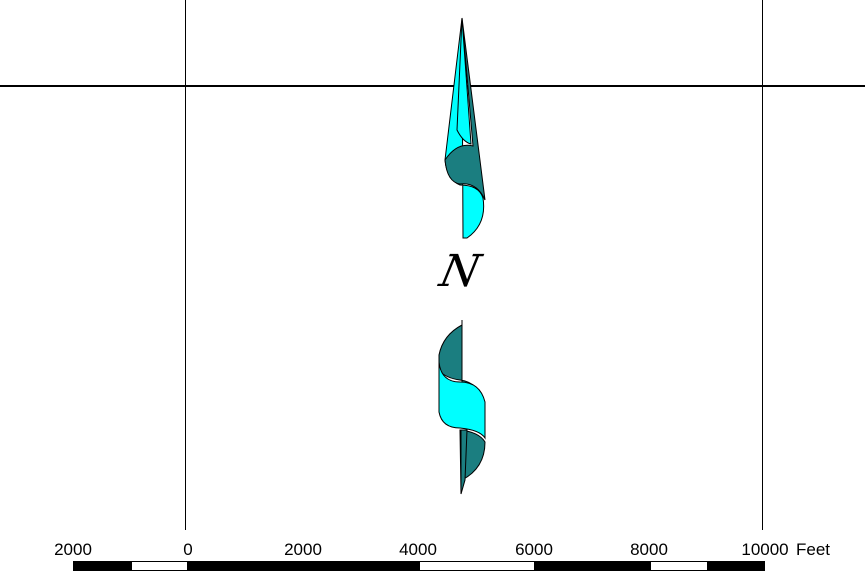 The width and height of the screenshot is (865, 574). What do you see at coordinates (460, 271) in the screenshot?
I see `north-label: N` at bounding box center [460, 271].